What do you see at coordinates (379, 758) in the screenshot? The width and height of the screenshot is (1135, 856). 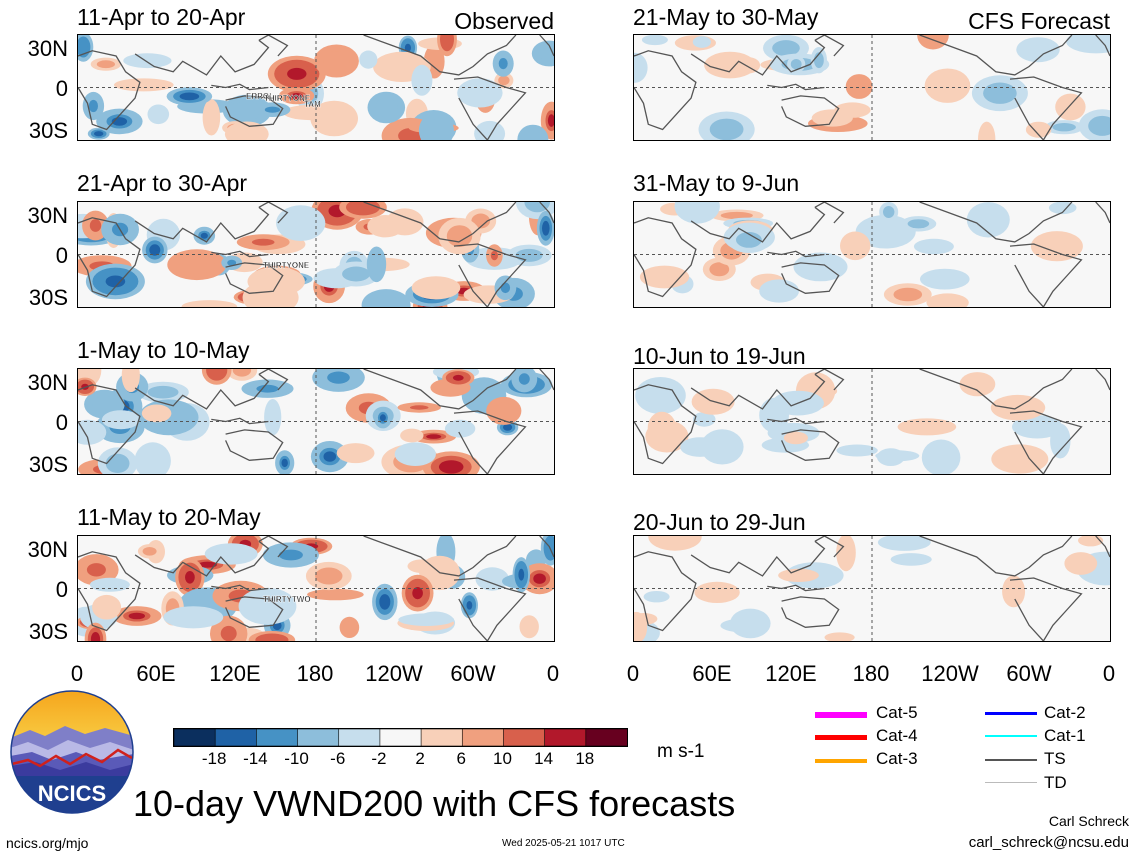 I see `colorbar-tick-label: -2` at bounding box center [379, 758].